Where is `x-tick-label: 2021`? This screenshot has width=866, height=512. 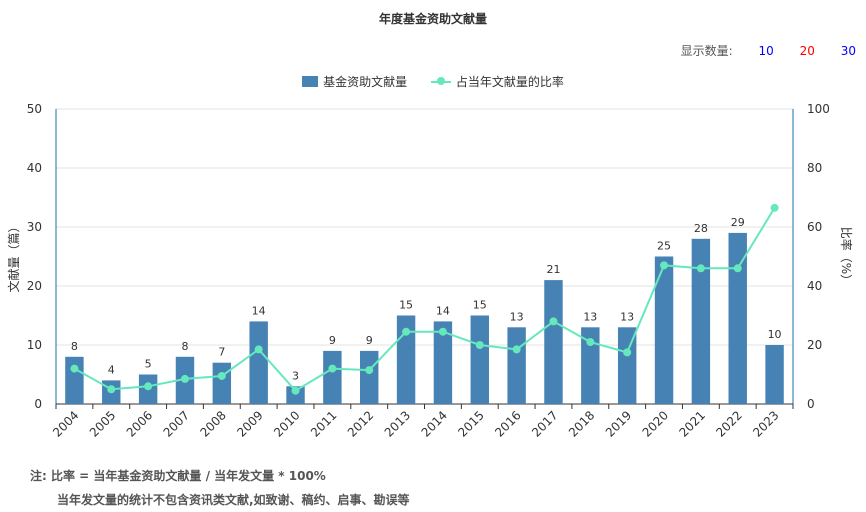
x-tick-label: 2021 is located at coordinates (691, 423).